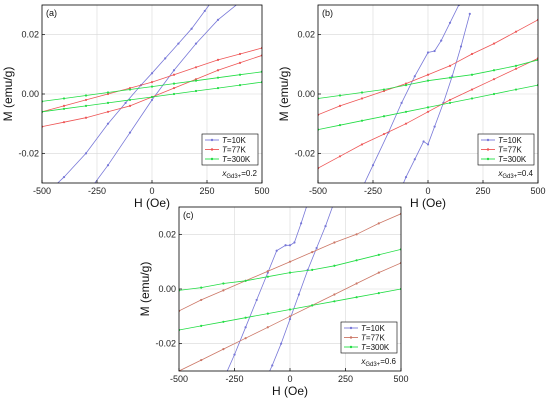 The image size is (550, 404). What do you see at coordinates (234, 150) in the screenshot?
I see `legend-label: T=77K` at bounding box center [234, 150].